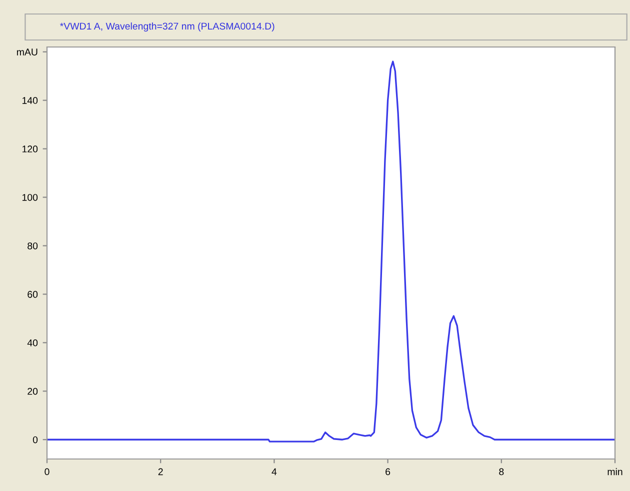 This screenshot has height=491, width=630. I want to click on x-tick-label: 4, so click(274, 472).